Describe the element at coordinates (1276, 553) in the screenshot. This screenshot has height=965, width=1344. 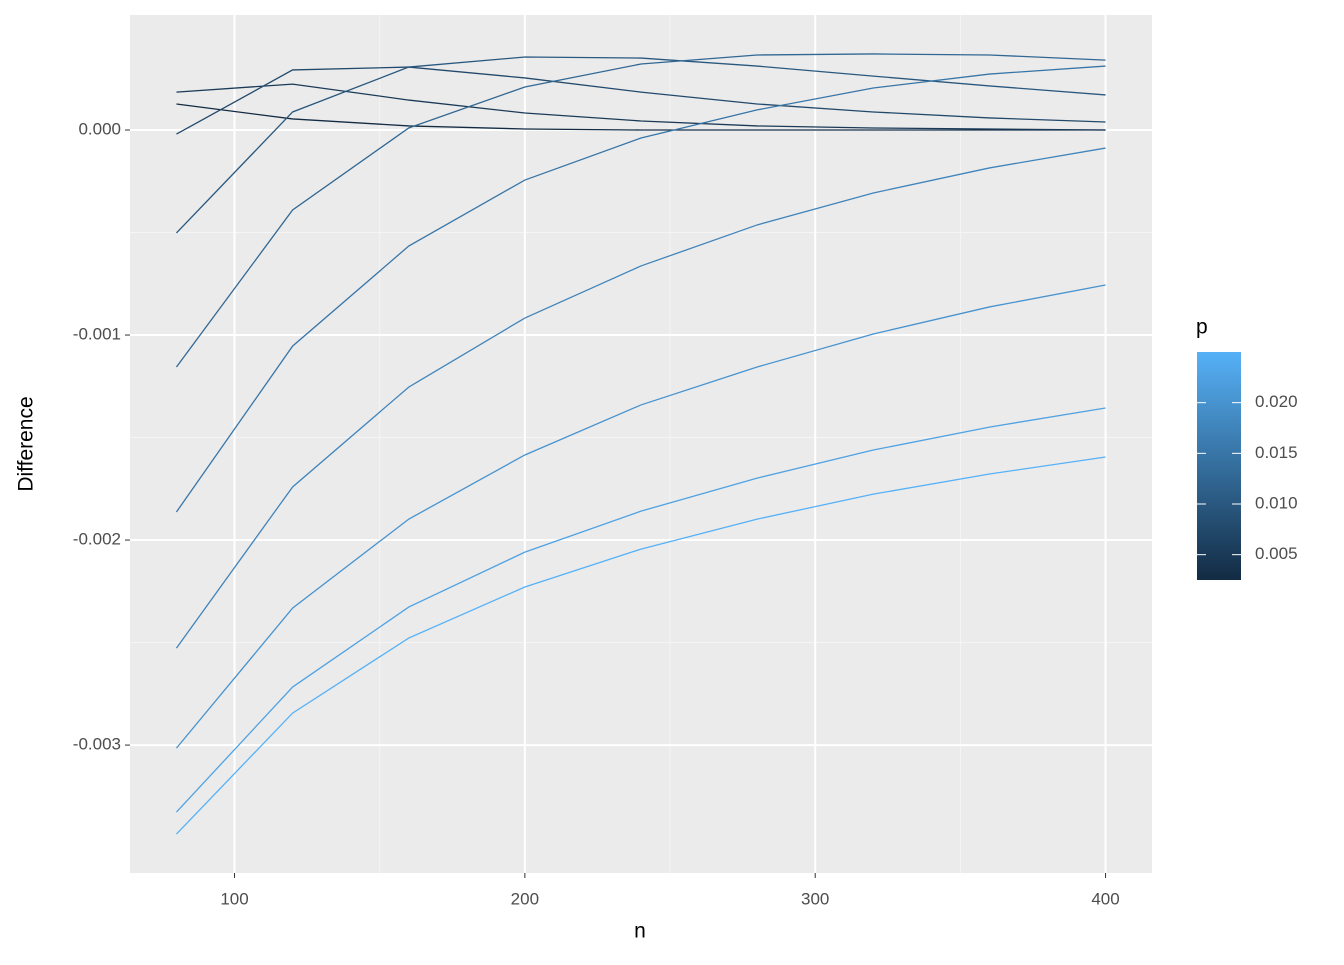
I see `legend-tick-label: 0.005` at that location.